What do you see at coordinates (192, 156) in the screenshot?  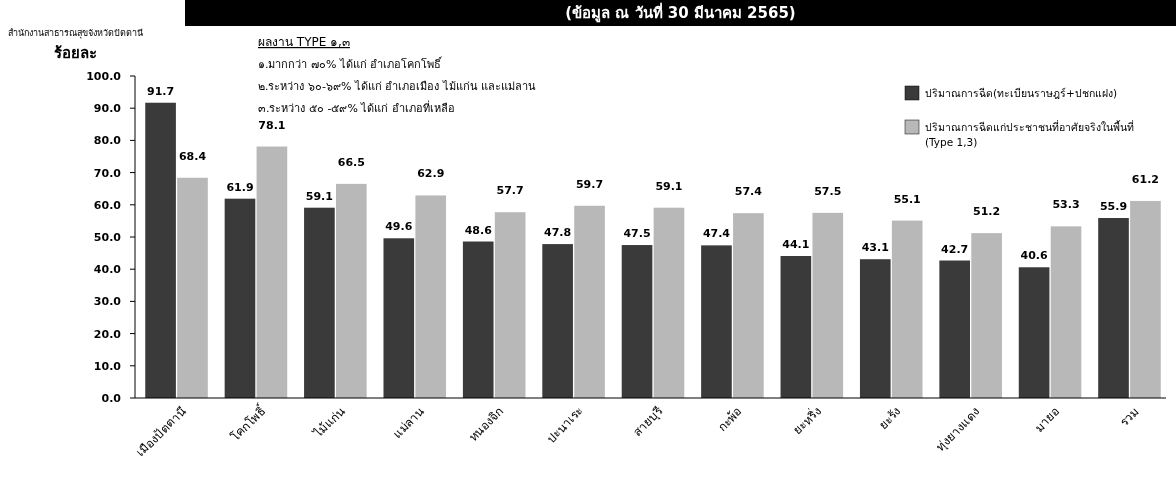 I see `data-label: 68.4` at bounding box center [192, 156].